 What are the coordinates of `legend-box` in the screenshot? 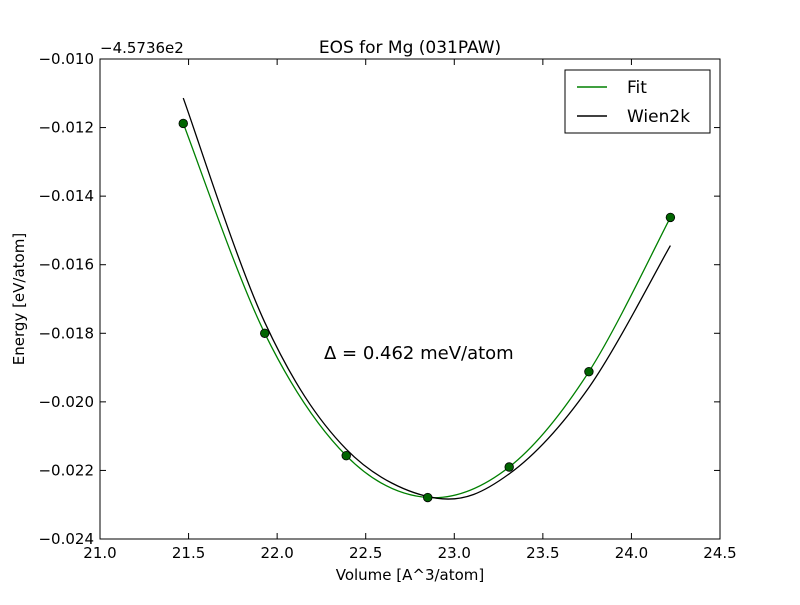 It's located at (637, 101).